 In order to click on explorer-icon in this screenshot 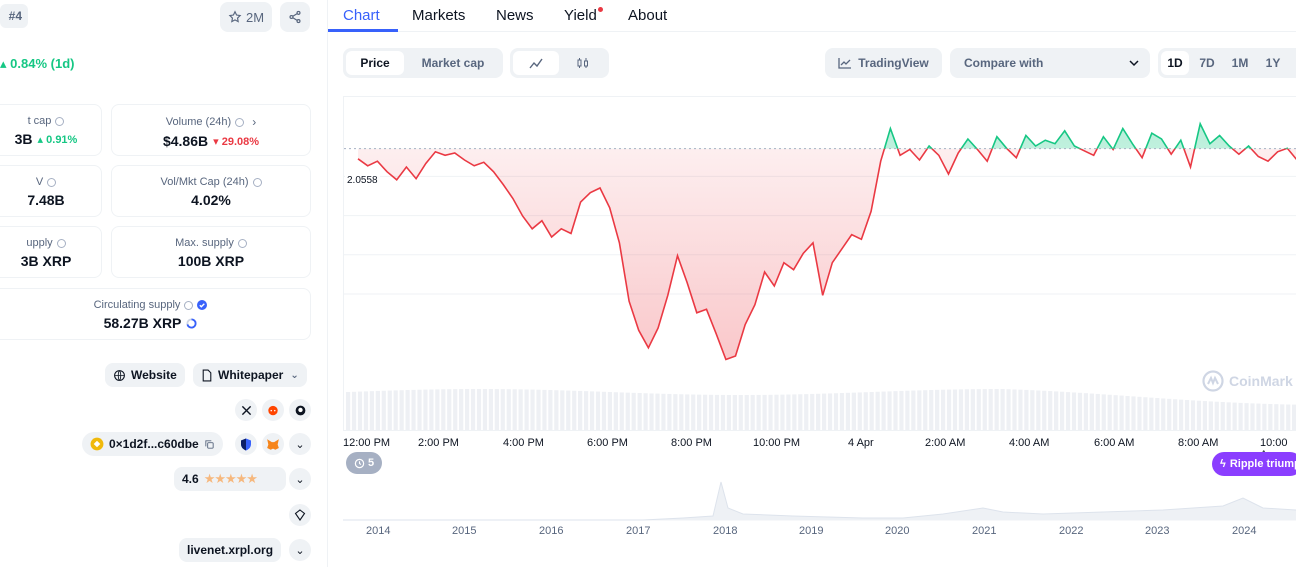, I will do `click(300, 515)`.